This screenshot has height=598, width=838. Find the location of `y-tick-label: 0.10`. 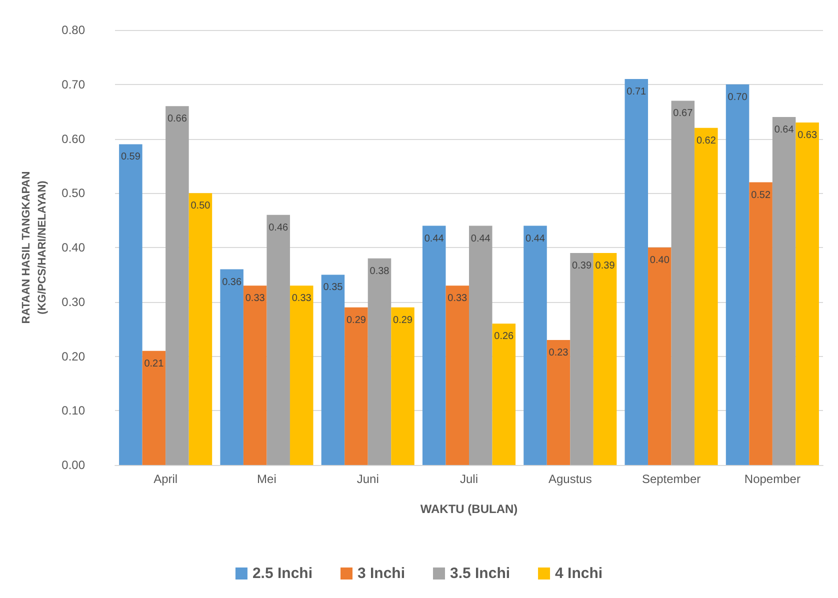

y-tick-label: 0.10 is located at coordinates (74, 411).